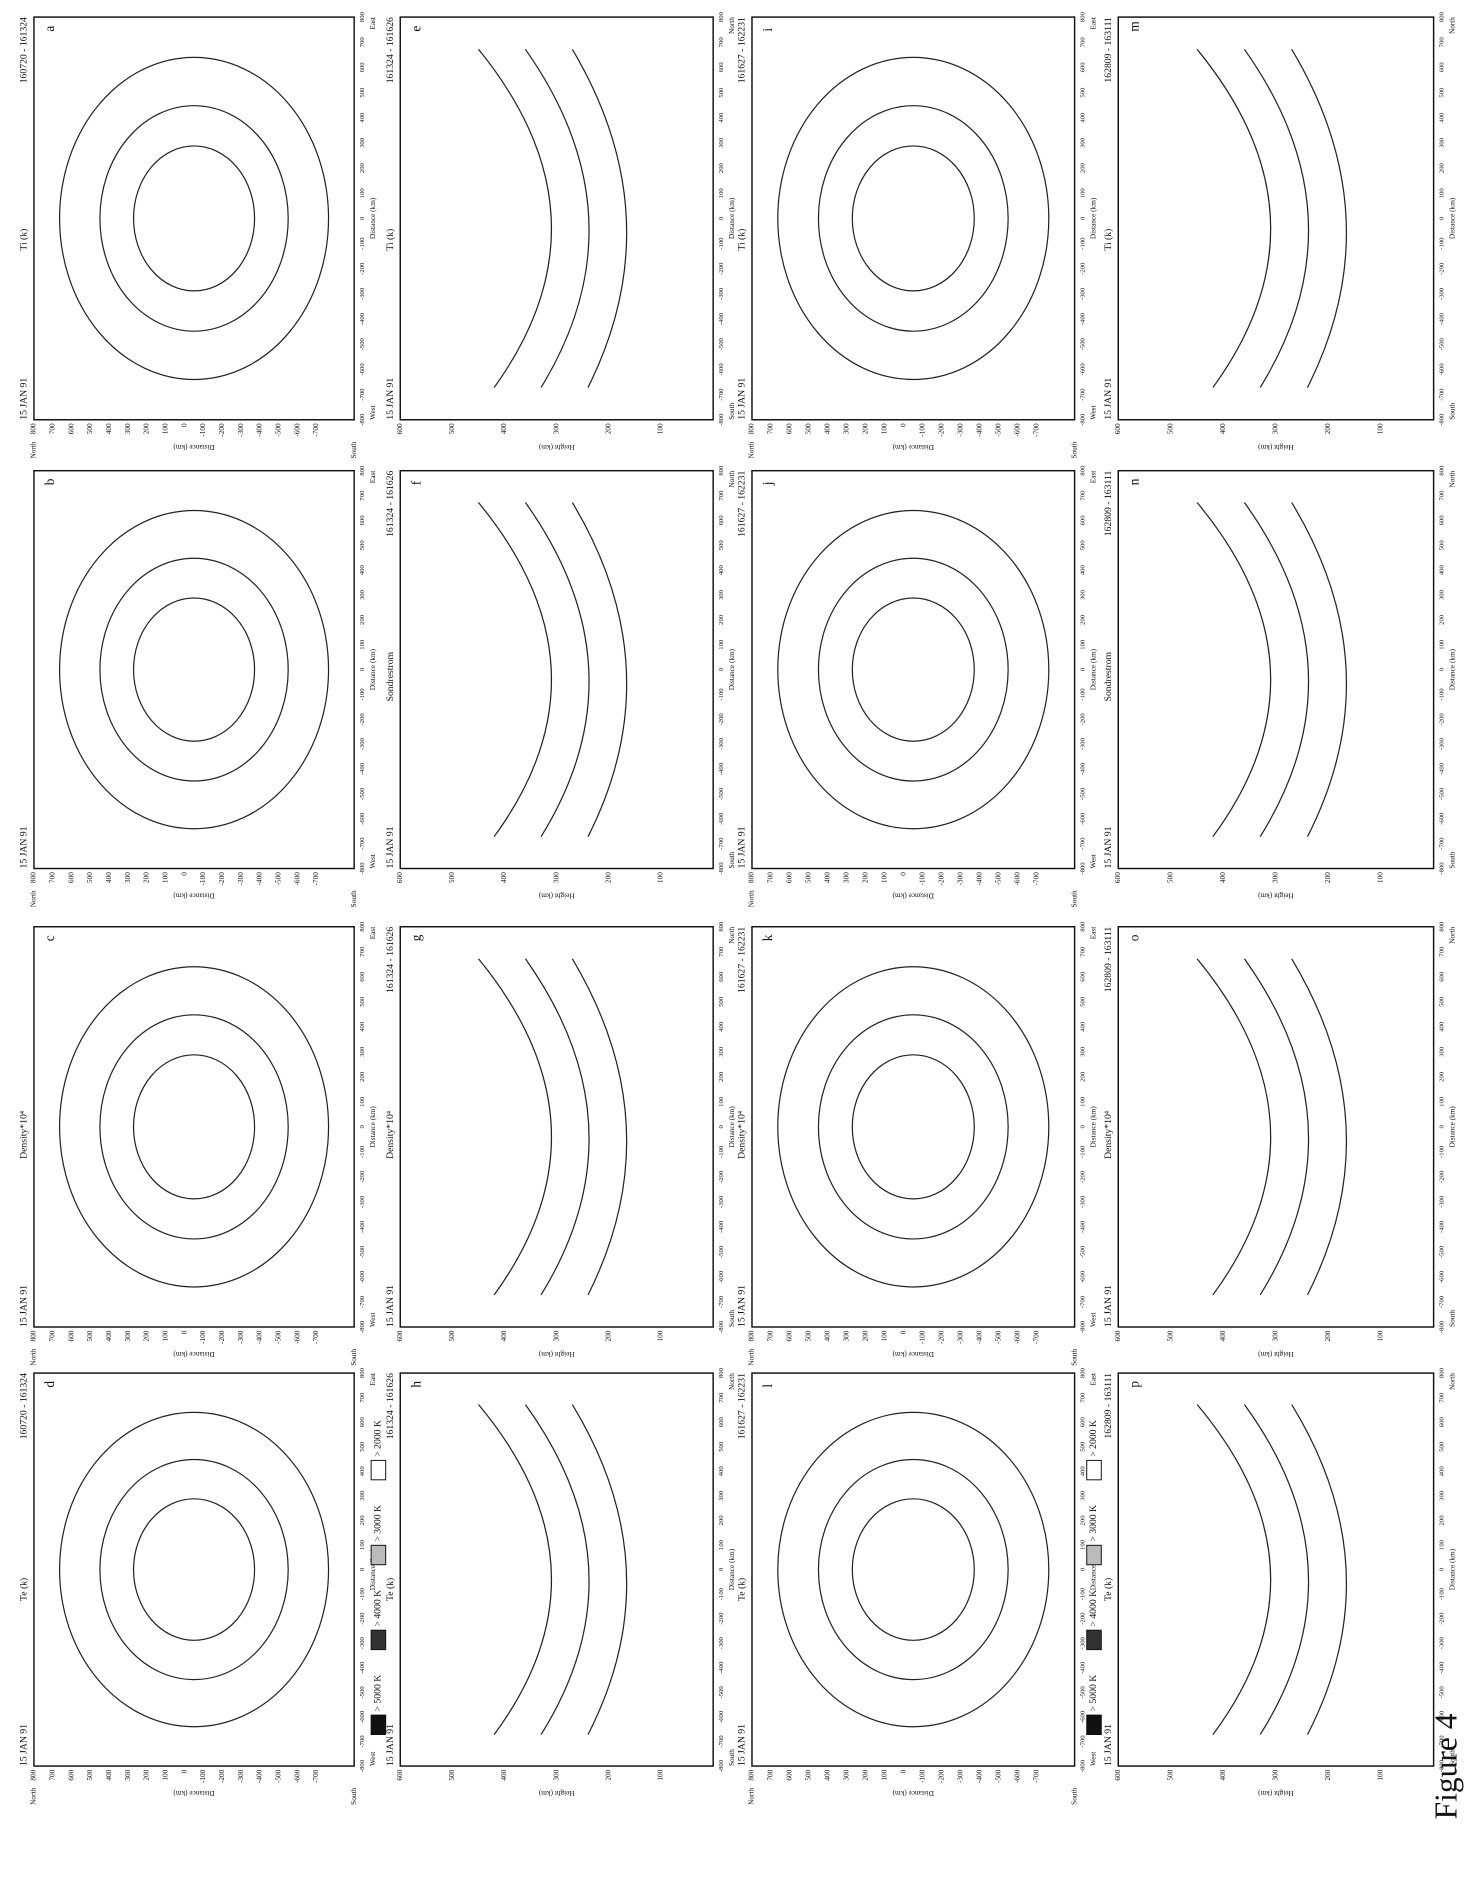 The image size is (1470, 1902). What do you see at coordinates (922, 1776) in the screenshot?
I see `y-tick-label: -100` at bounding box center [922, 1776].